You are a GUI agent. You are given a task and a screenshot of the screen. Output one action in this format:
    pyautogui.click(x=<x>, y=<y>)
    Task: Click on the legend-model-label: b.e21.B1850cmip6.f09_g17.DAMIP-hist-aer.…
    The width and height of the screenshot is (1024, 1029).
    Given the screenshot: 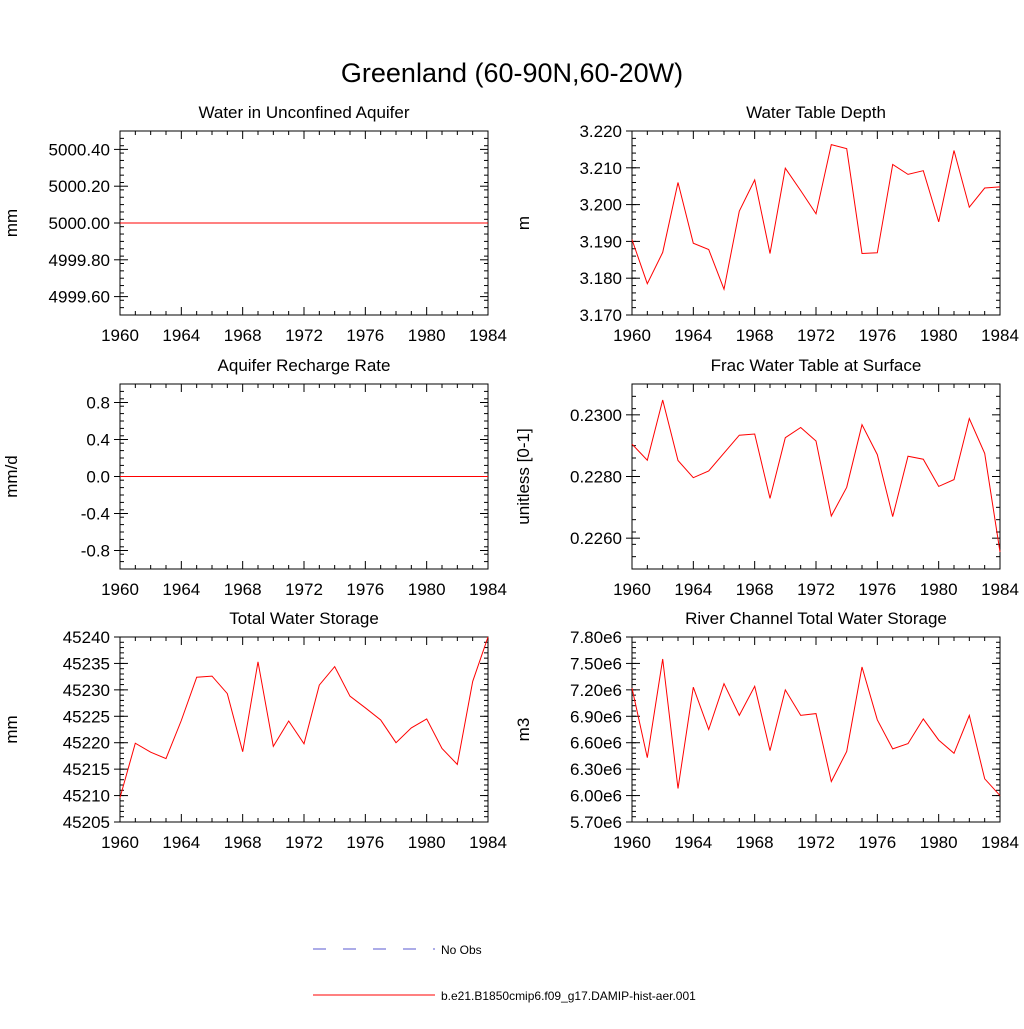 What is the action you would take?
    pyautogui.click(x=568, y=996)
    